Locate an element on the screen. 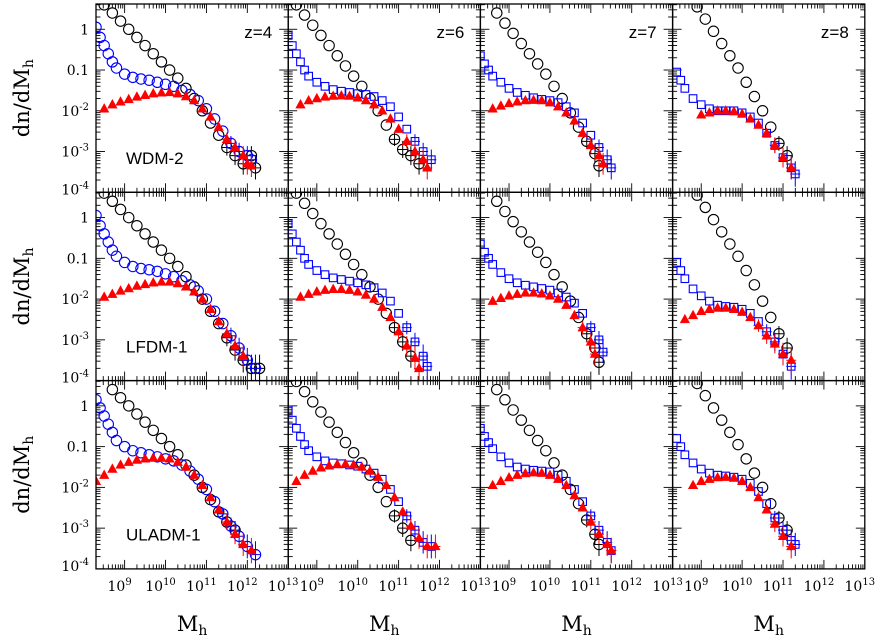 The image size is (881, 639). panel-r0-c3: z=8 is located at coordinates (768, 98).